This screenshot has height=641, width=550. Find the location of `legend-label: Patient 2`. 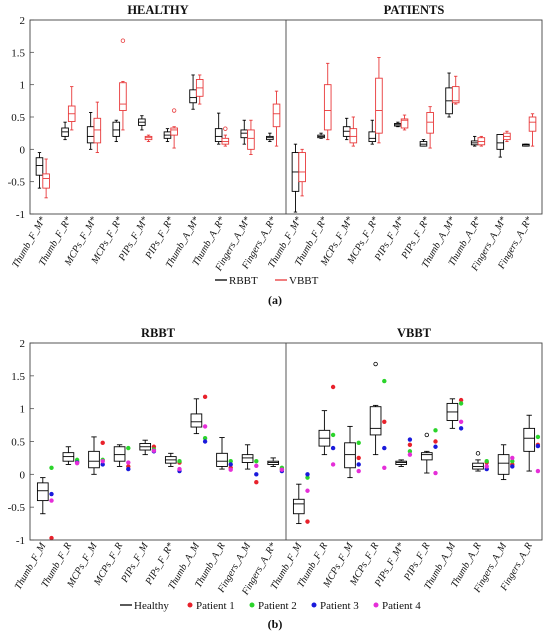

legend-label: Patient 2 is located at coordinates (277, 606).